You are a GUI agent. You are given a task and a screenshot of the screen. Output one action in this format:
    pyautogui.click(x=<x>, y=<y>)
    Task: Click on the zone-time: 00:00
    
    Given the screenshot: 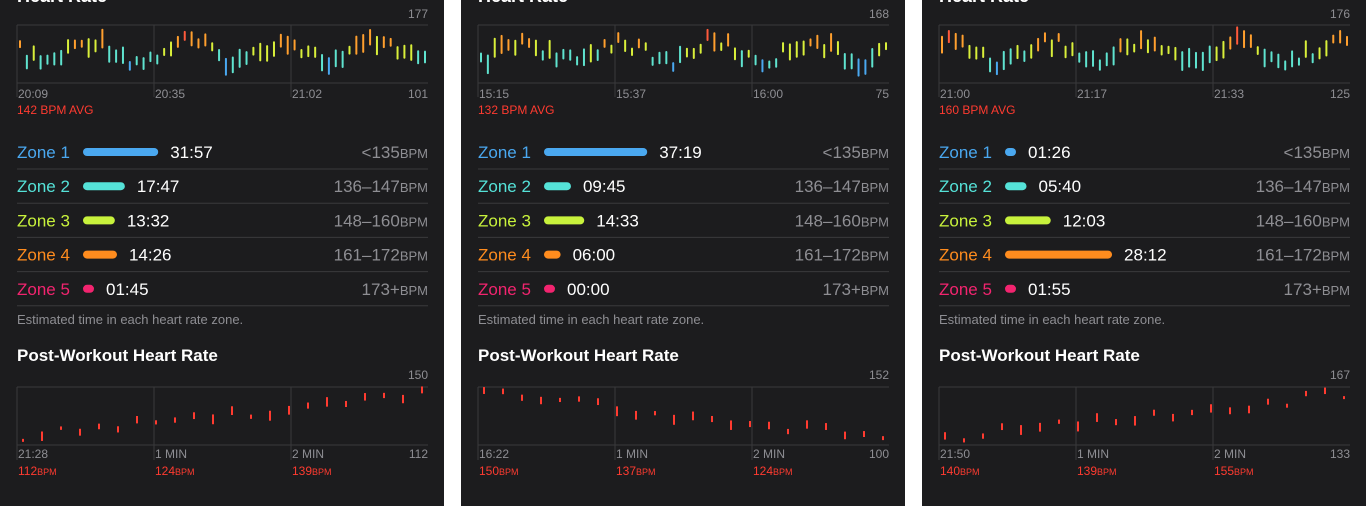 What is the action you would take?
    pyautogui.click(x=588, y=289)
    